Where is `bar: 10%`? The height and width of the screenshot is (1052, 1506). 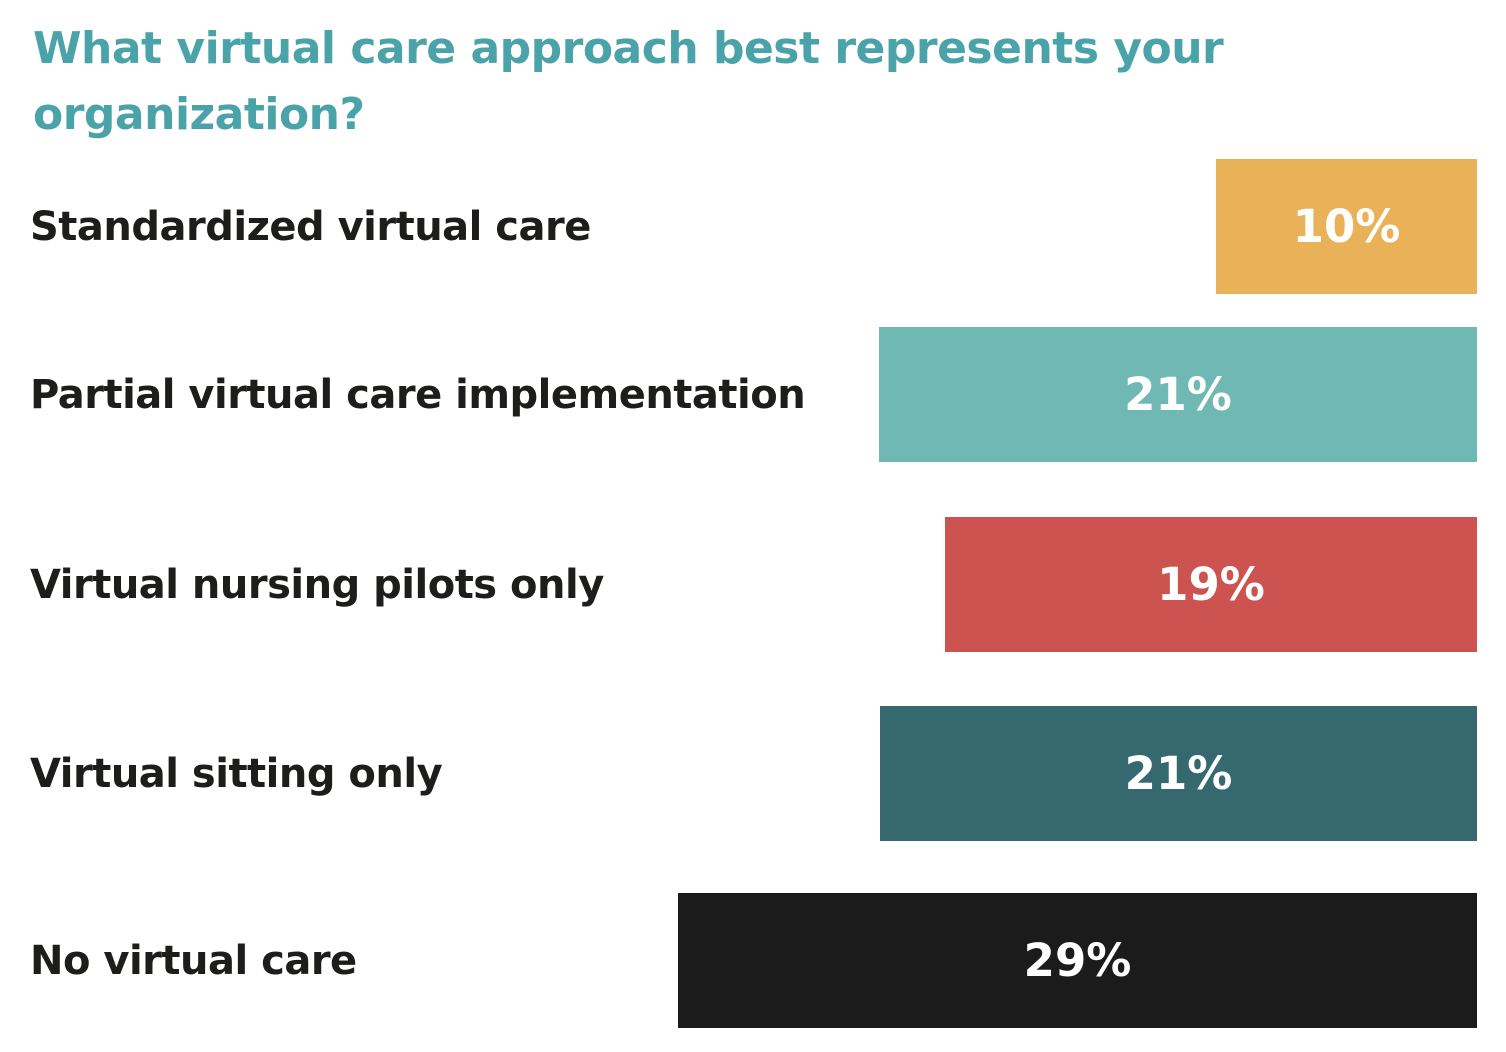
bar: 10% is located at coordinates (1346, 226).